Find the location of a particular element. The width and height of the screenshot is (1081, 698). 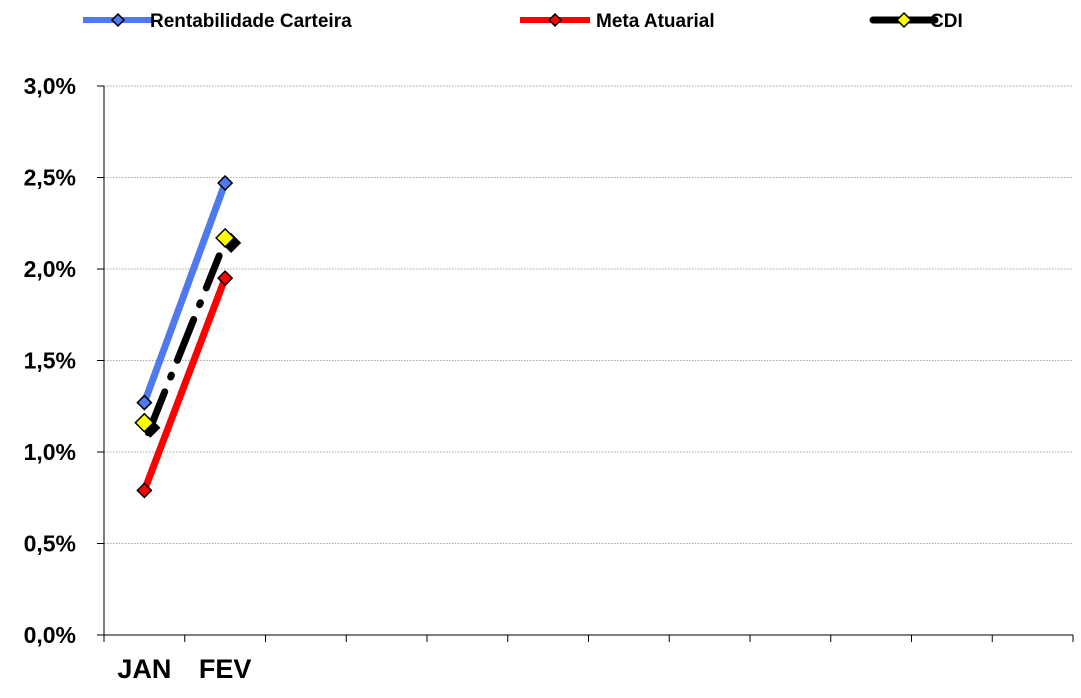

y-tick-label: 3,0% is located at coordinates (50, 86).